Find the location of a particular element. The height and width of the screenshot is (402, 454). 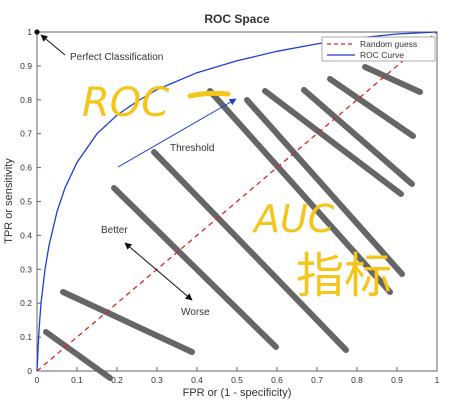

chart-title: ROC Space is located at coordinates (237, 19).